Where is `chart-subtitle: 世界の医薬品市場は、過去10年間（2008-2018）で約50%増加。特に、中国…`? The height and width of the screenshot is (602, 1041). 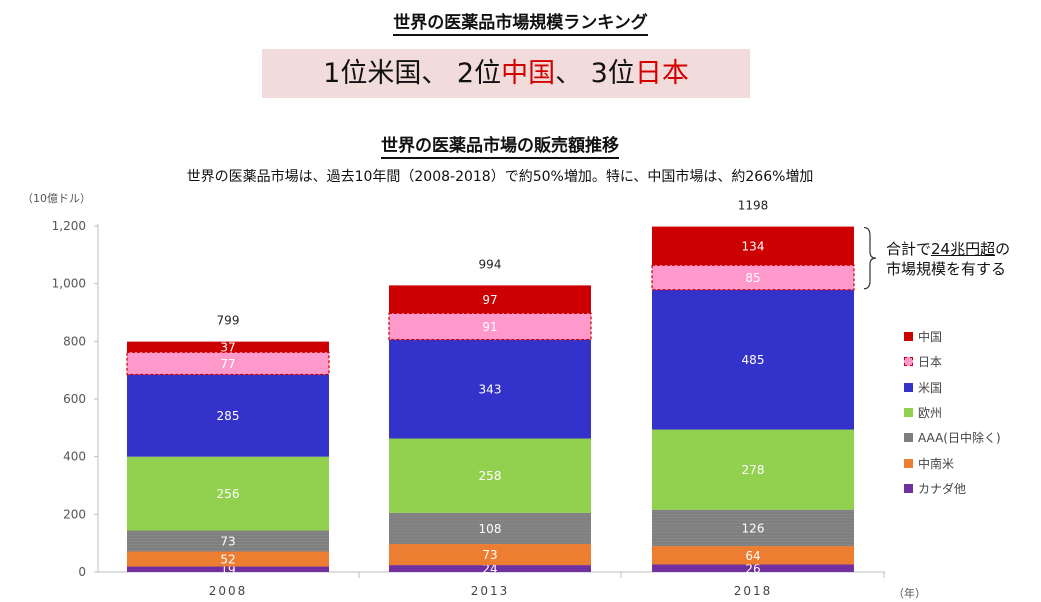
chart-subtitle: 世界の医薬品市場は、過去10年間（2008-2018）で約50%増加。特に、中国… is located at coordinates (500, 177).